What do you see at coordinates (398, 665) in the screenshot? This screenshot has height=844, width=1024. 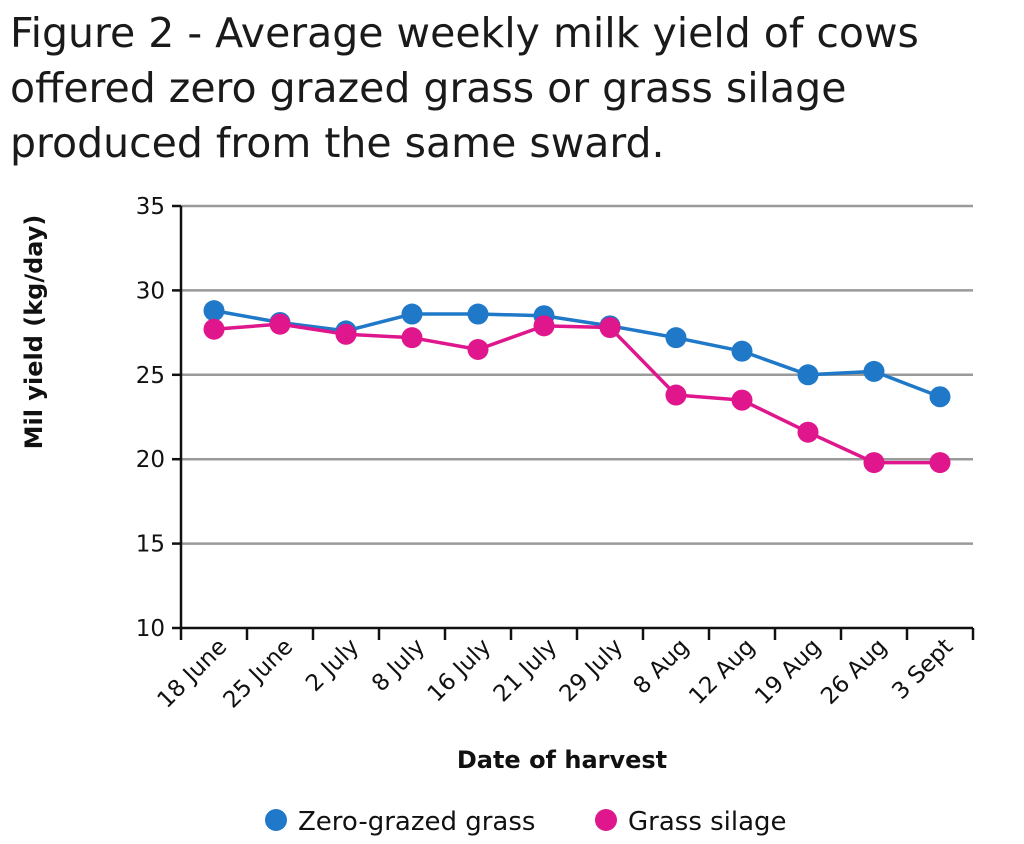 I see `x-tick-label: 8 July` at bounding box center [398, 665].